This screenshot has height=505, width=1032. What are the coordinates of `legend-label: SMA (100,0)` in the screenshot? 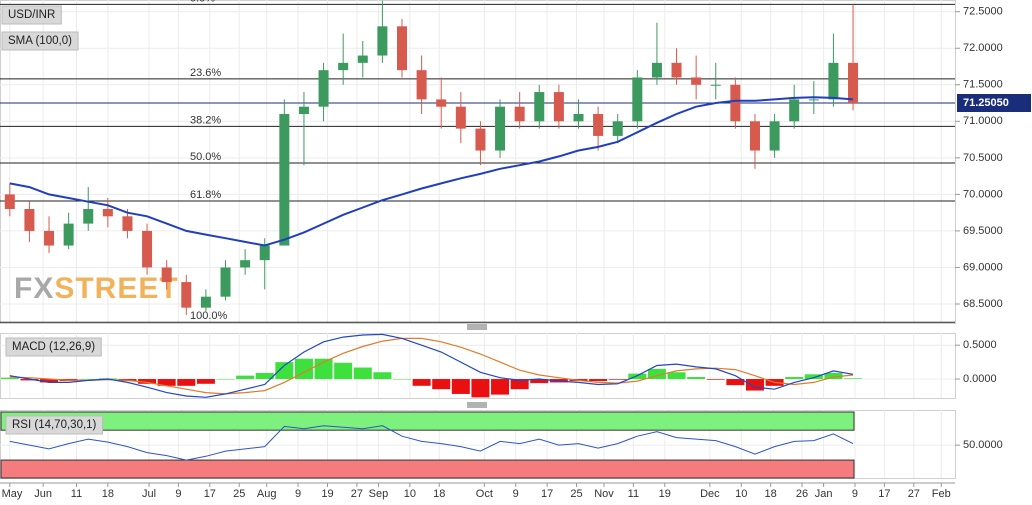 It's located at (40, 41).